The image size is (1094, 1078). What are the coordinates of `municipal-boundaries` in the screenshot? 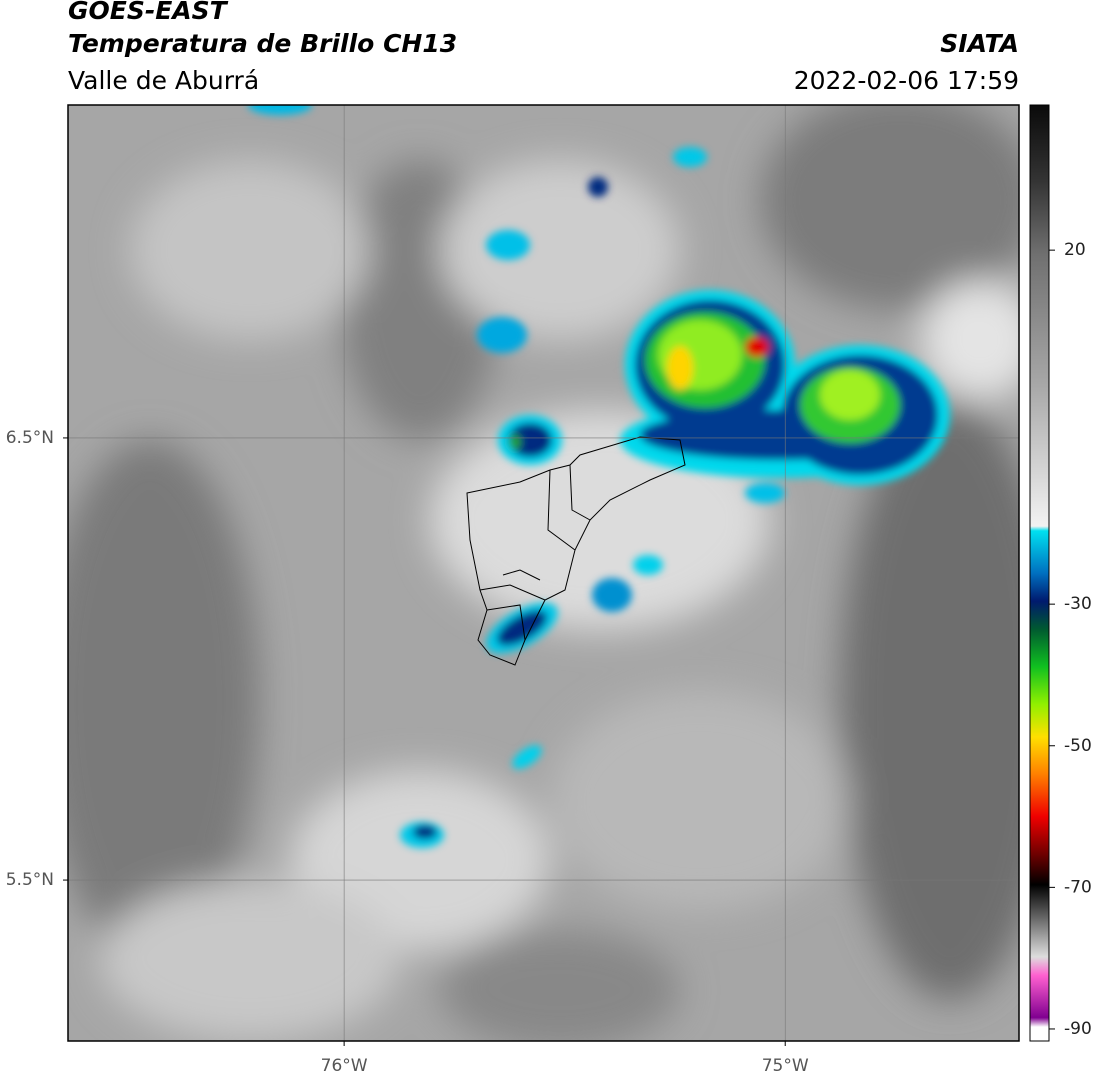 It's located at (576, 551).